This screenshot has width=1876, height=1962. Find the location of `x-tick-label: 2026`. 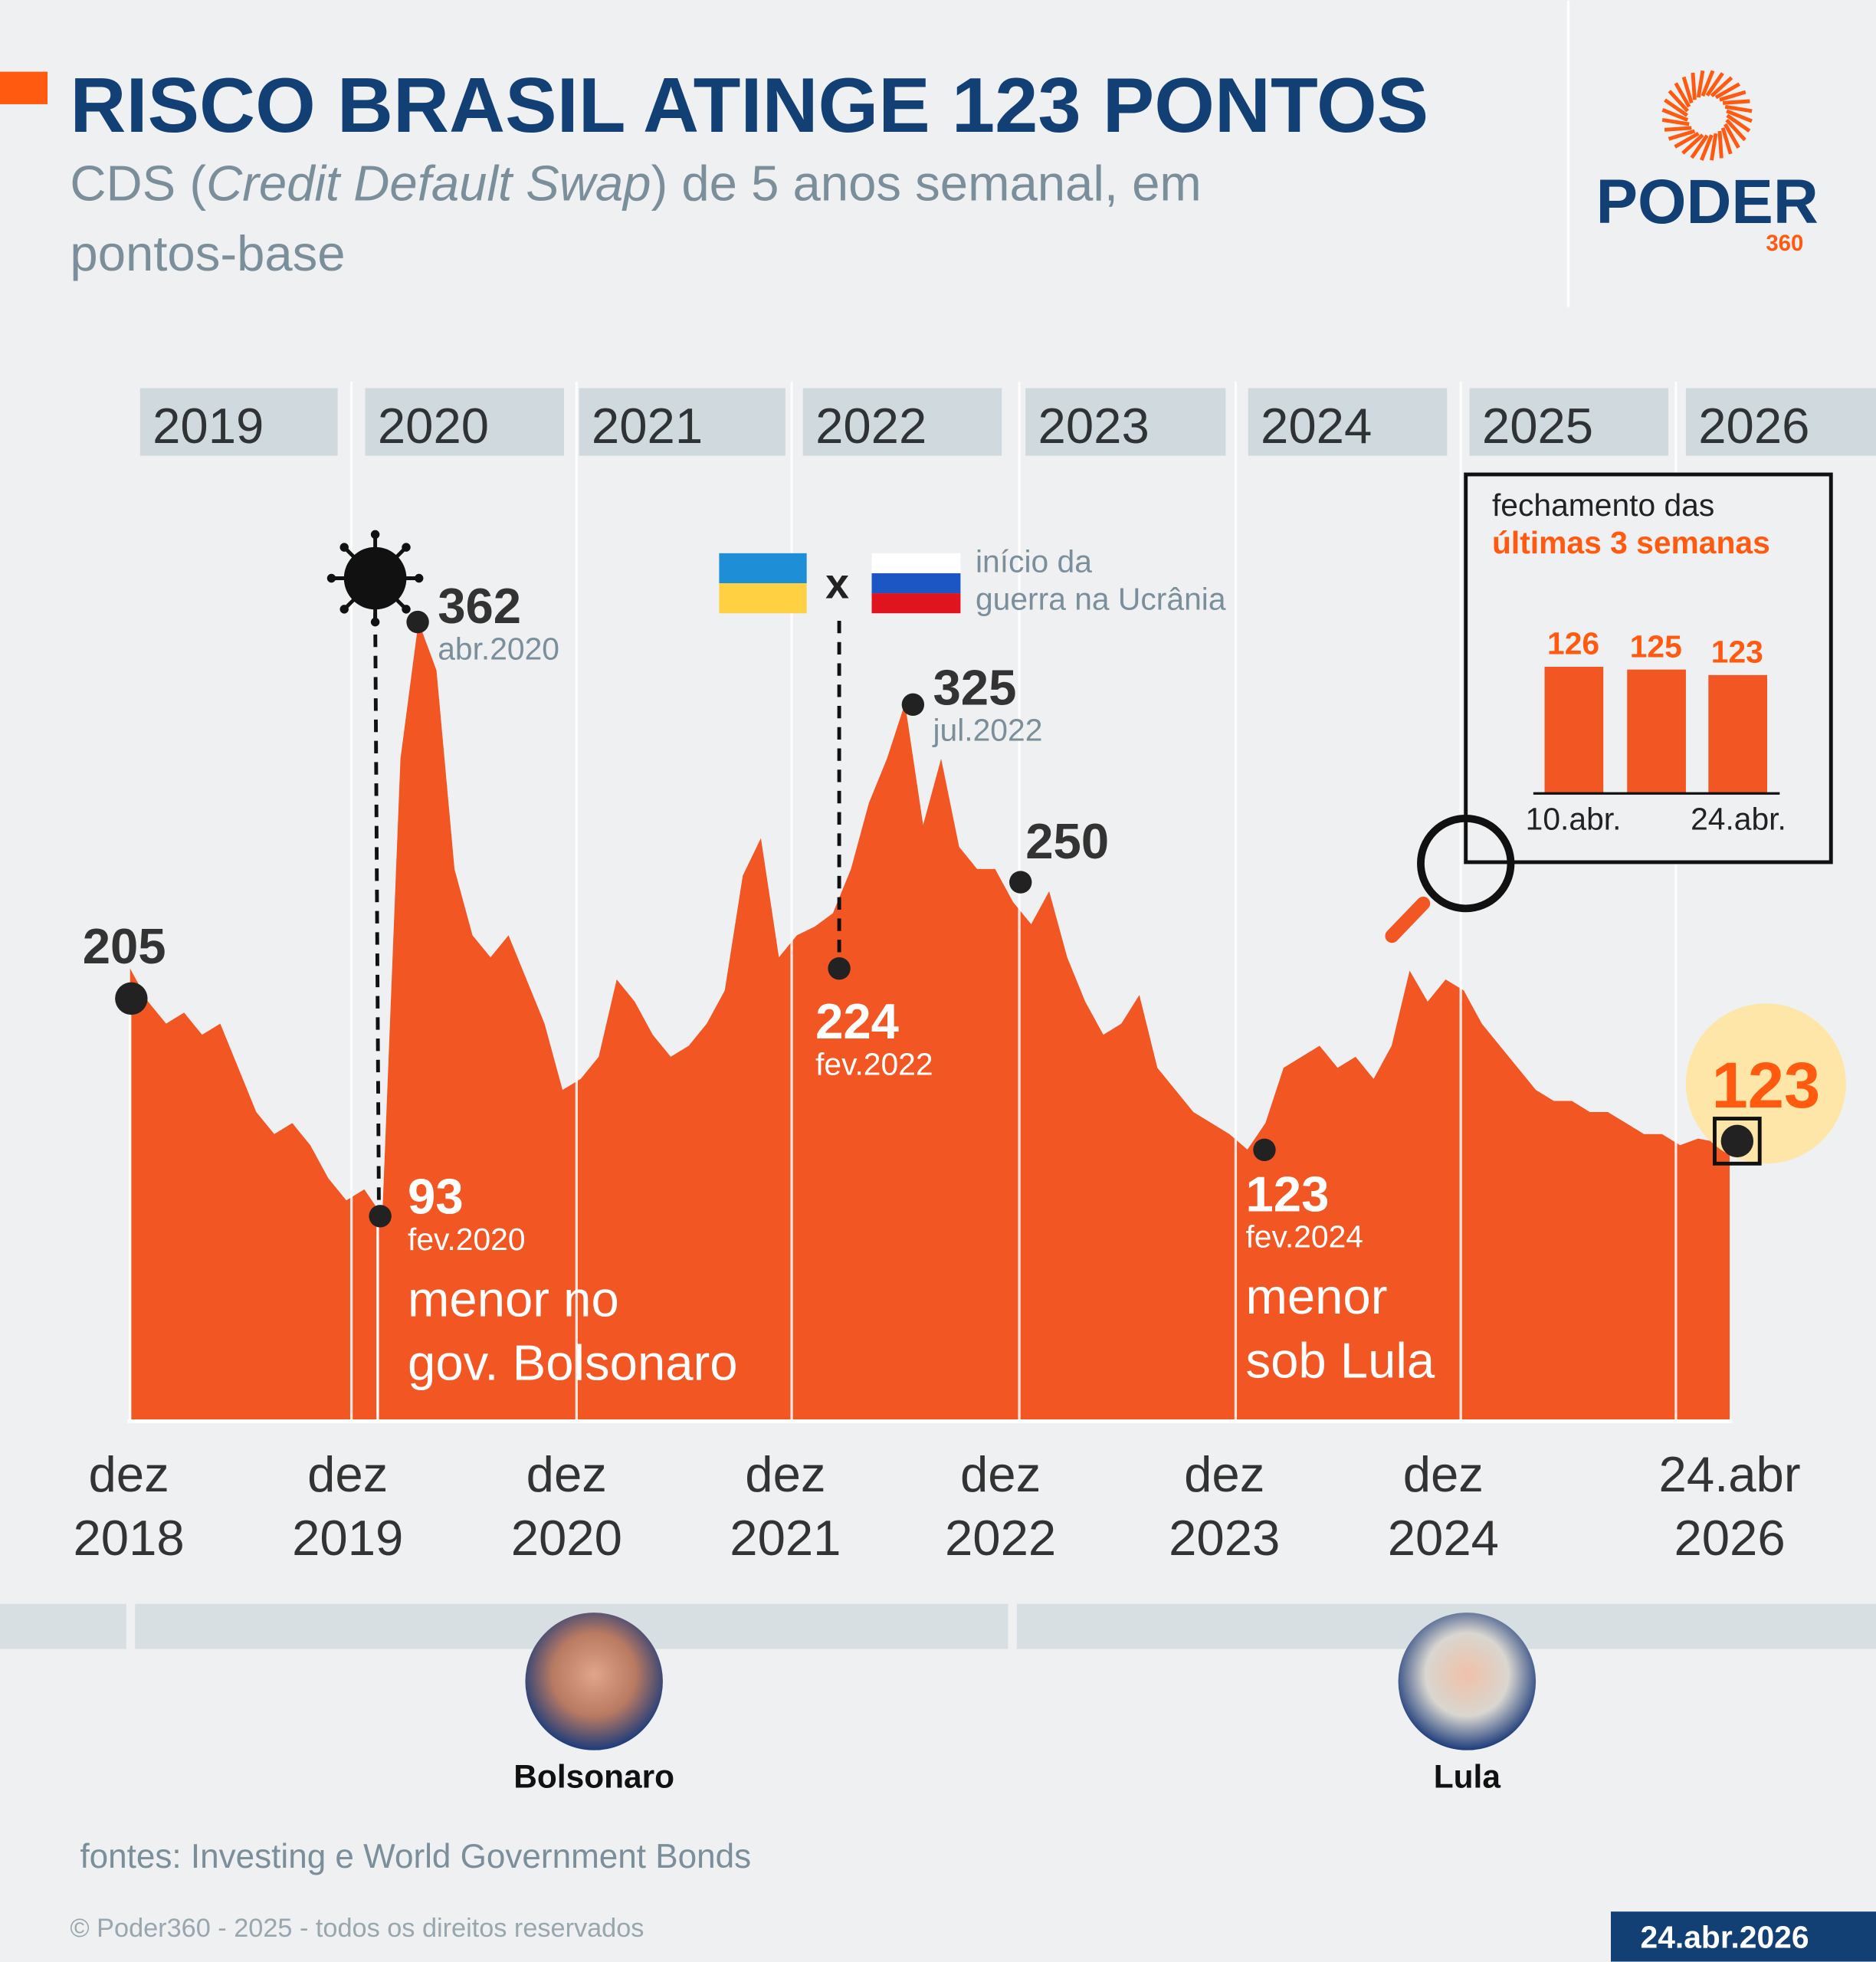

x-tick-label: 2026 is located at coordinates (1730, 1538).